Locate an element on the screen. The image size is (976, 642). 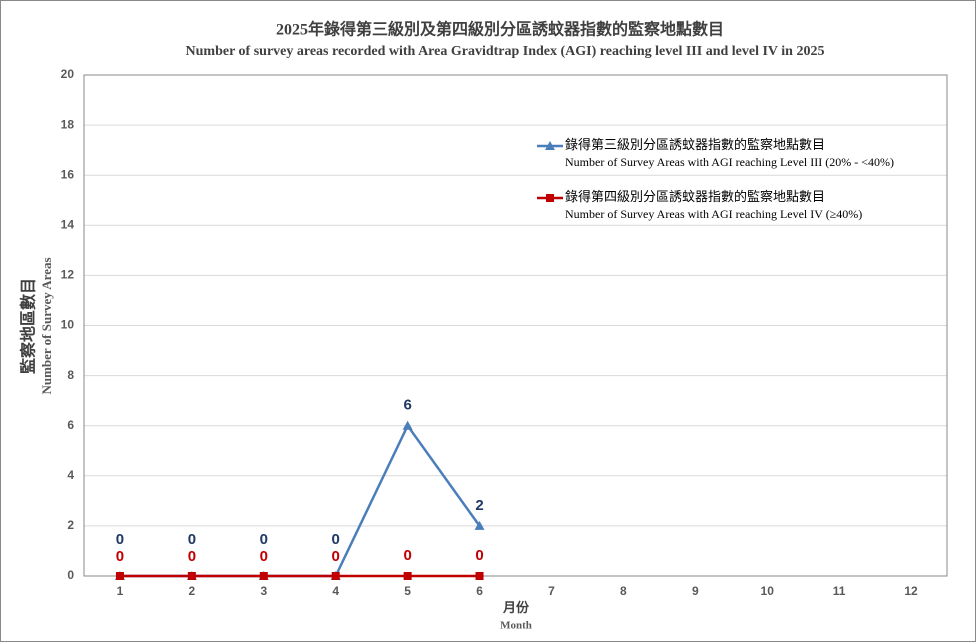
x-tick-label: 4 is located at coordinates (335, 591).